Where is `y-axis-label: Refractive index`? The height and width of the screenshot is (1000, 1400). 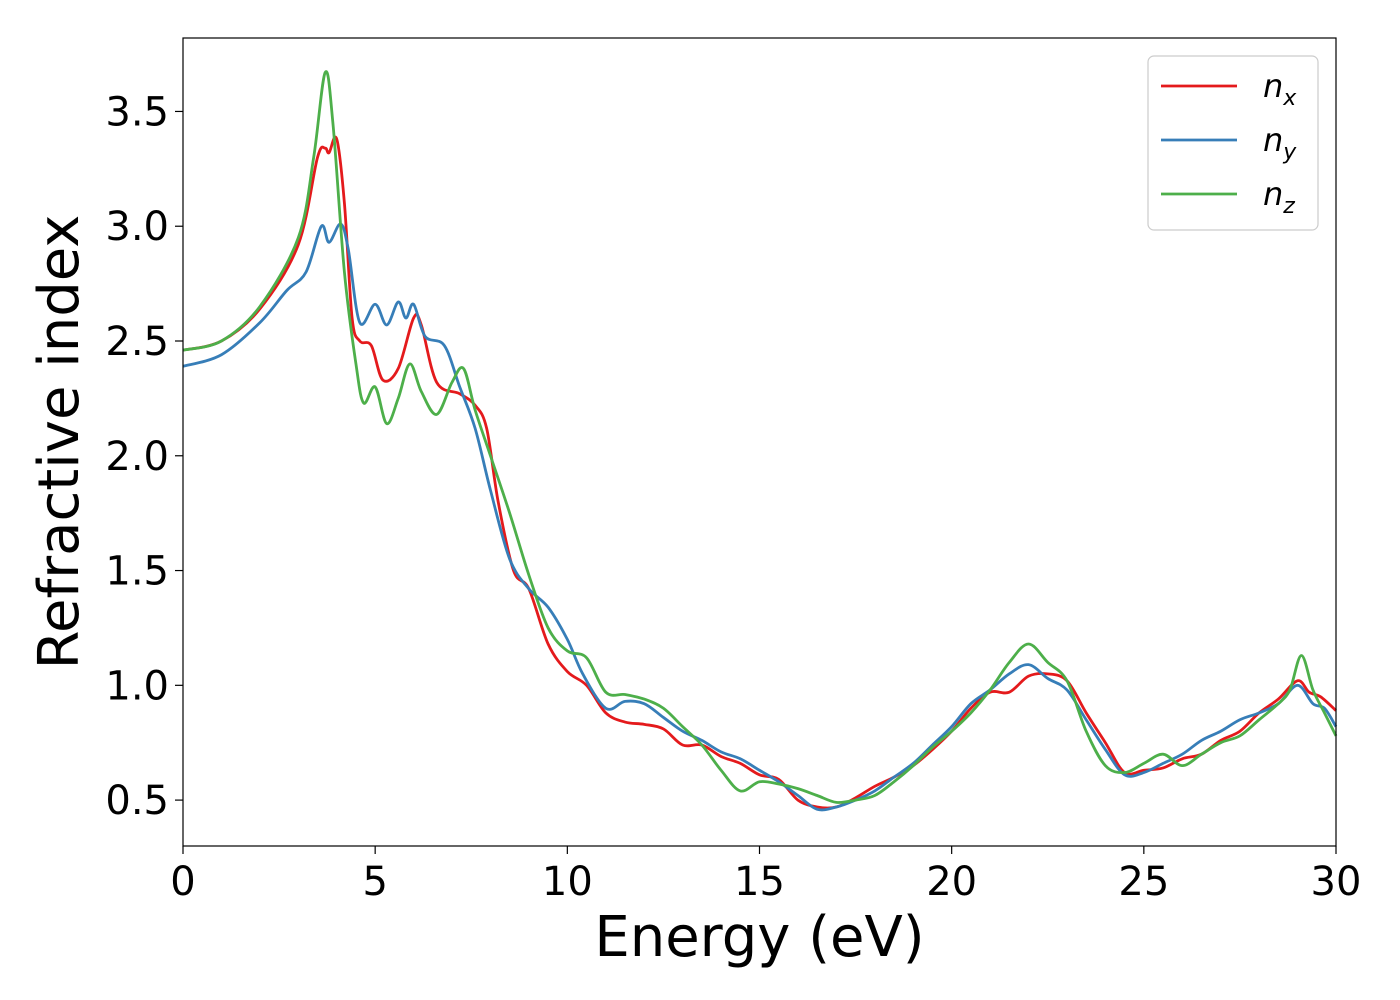 y-axis-label: Refractive index is located at coordinates (59, 442).